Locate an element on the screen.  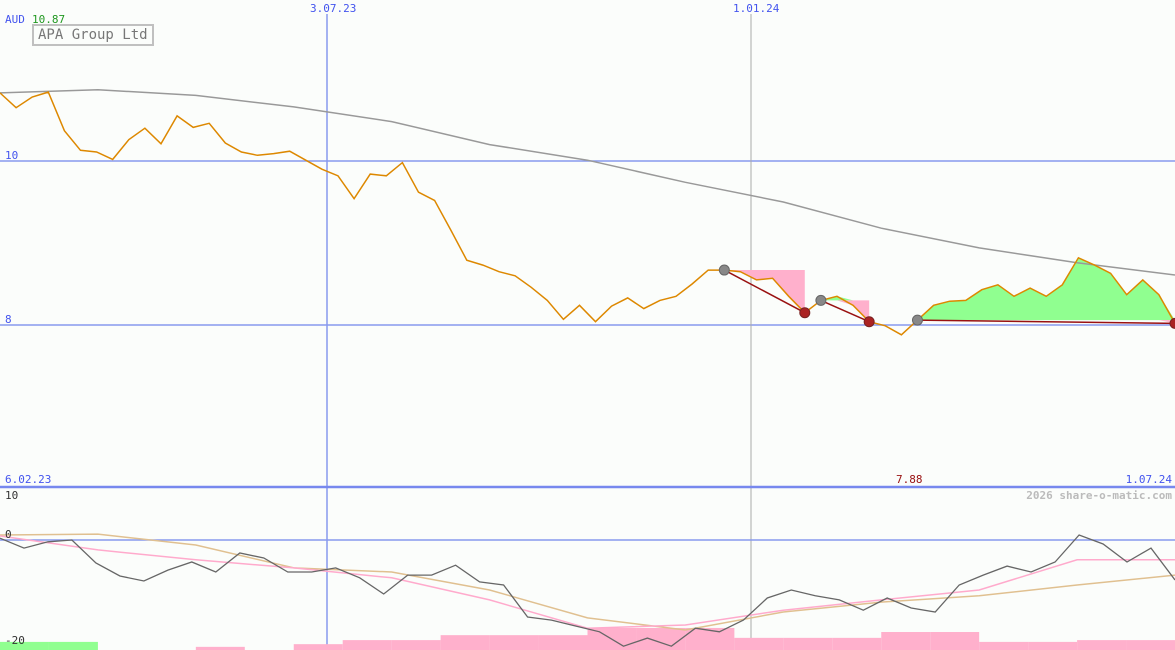
high-value-label: 10.87 is located at coordinates (49, 19).